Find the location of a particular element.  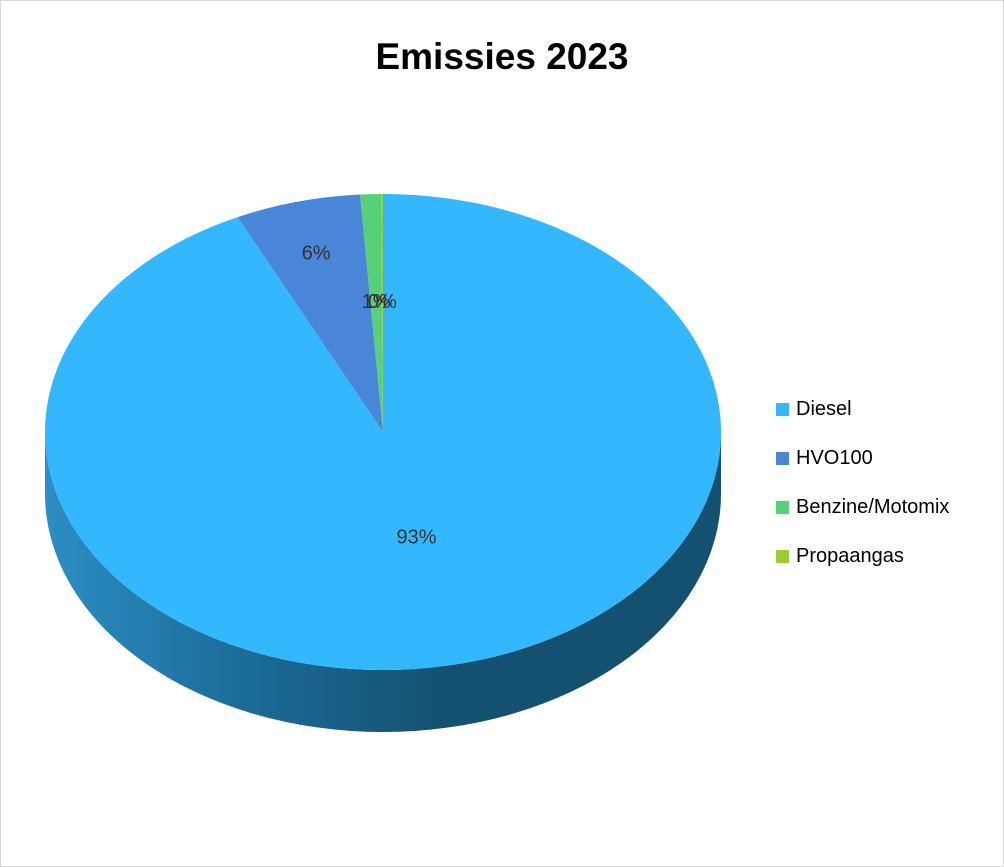

data-label-propaangas: 0% is located at coordinates (382, 302).